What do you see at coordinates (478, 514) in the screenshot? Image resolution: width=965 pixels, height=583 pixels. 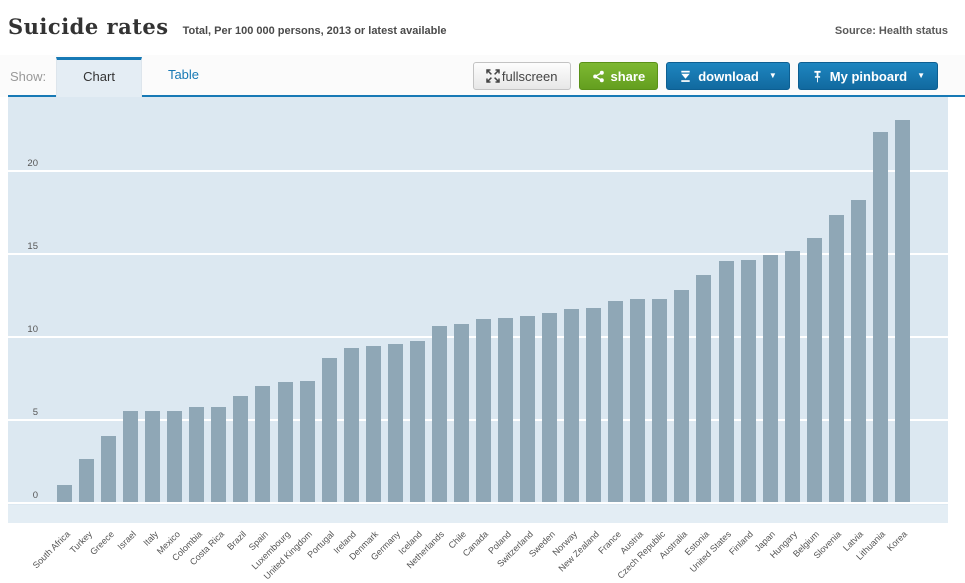 I see `x-axis-band` at bounding box center [478, 514].